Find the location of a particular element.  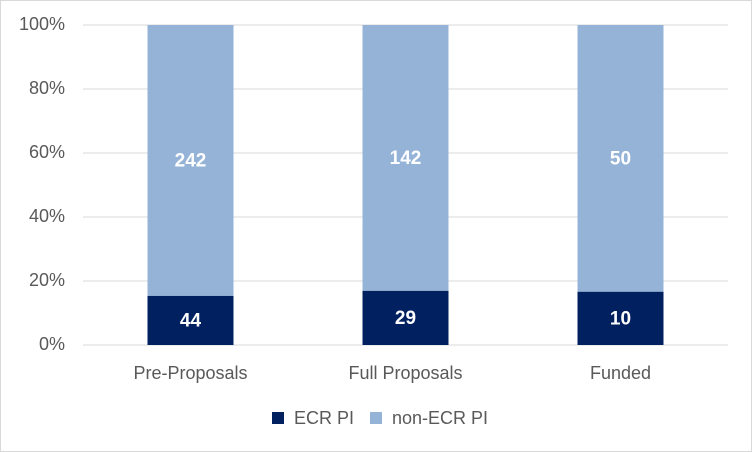

data-label: 242 is located at coordinates (191, 160).